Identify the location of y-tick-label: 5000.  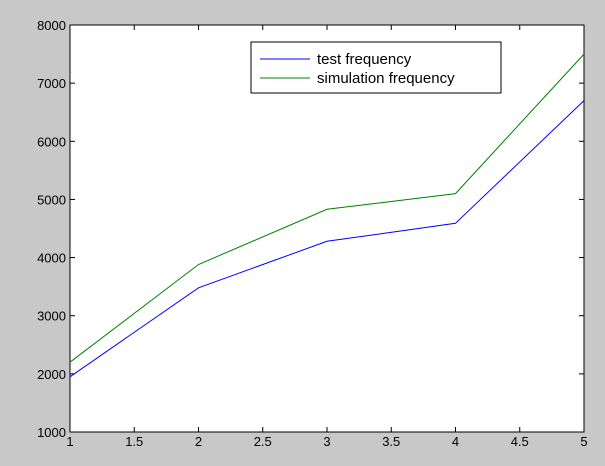
(51, 199).